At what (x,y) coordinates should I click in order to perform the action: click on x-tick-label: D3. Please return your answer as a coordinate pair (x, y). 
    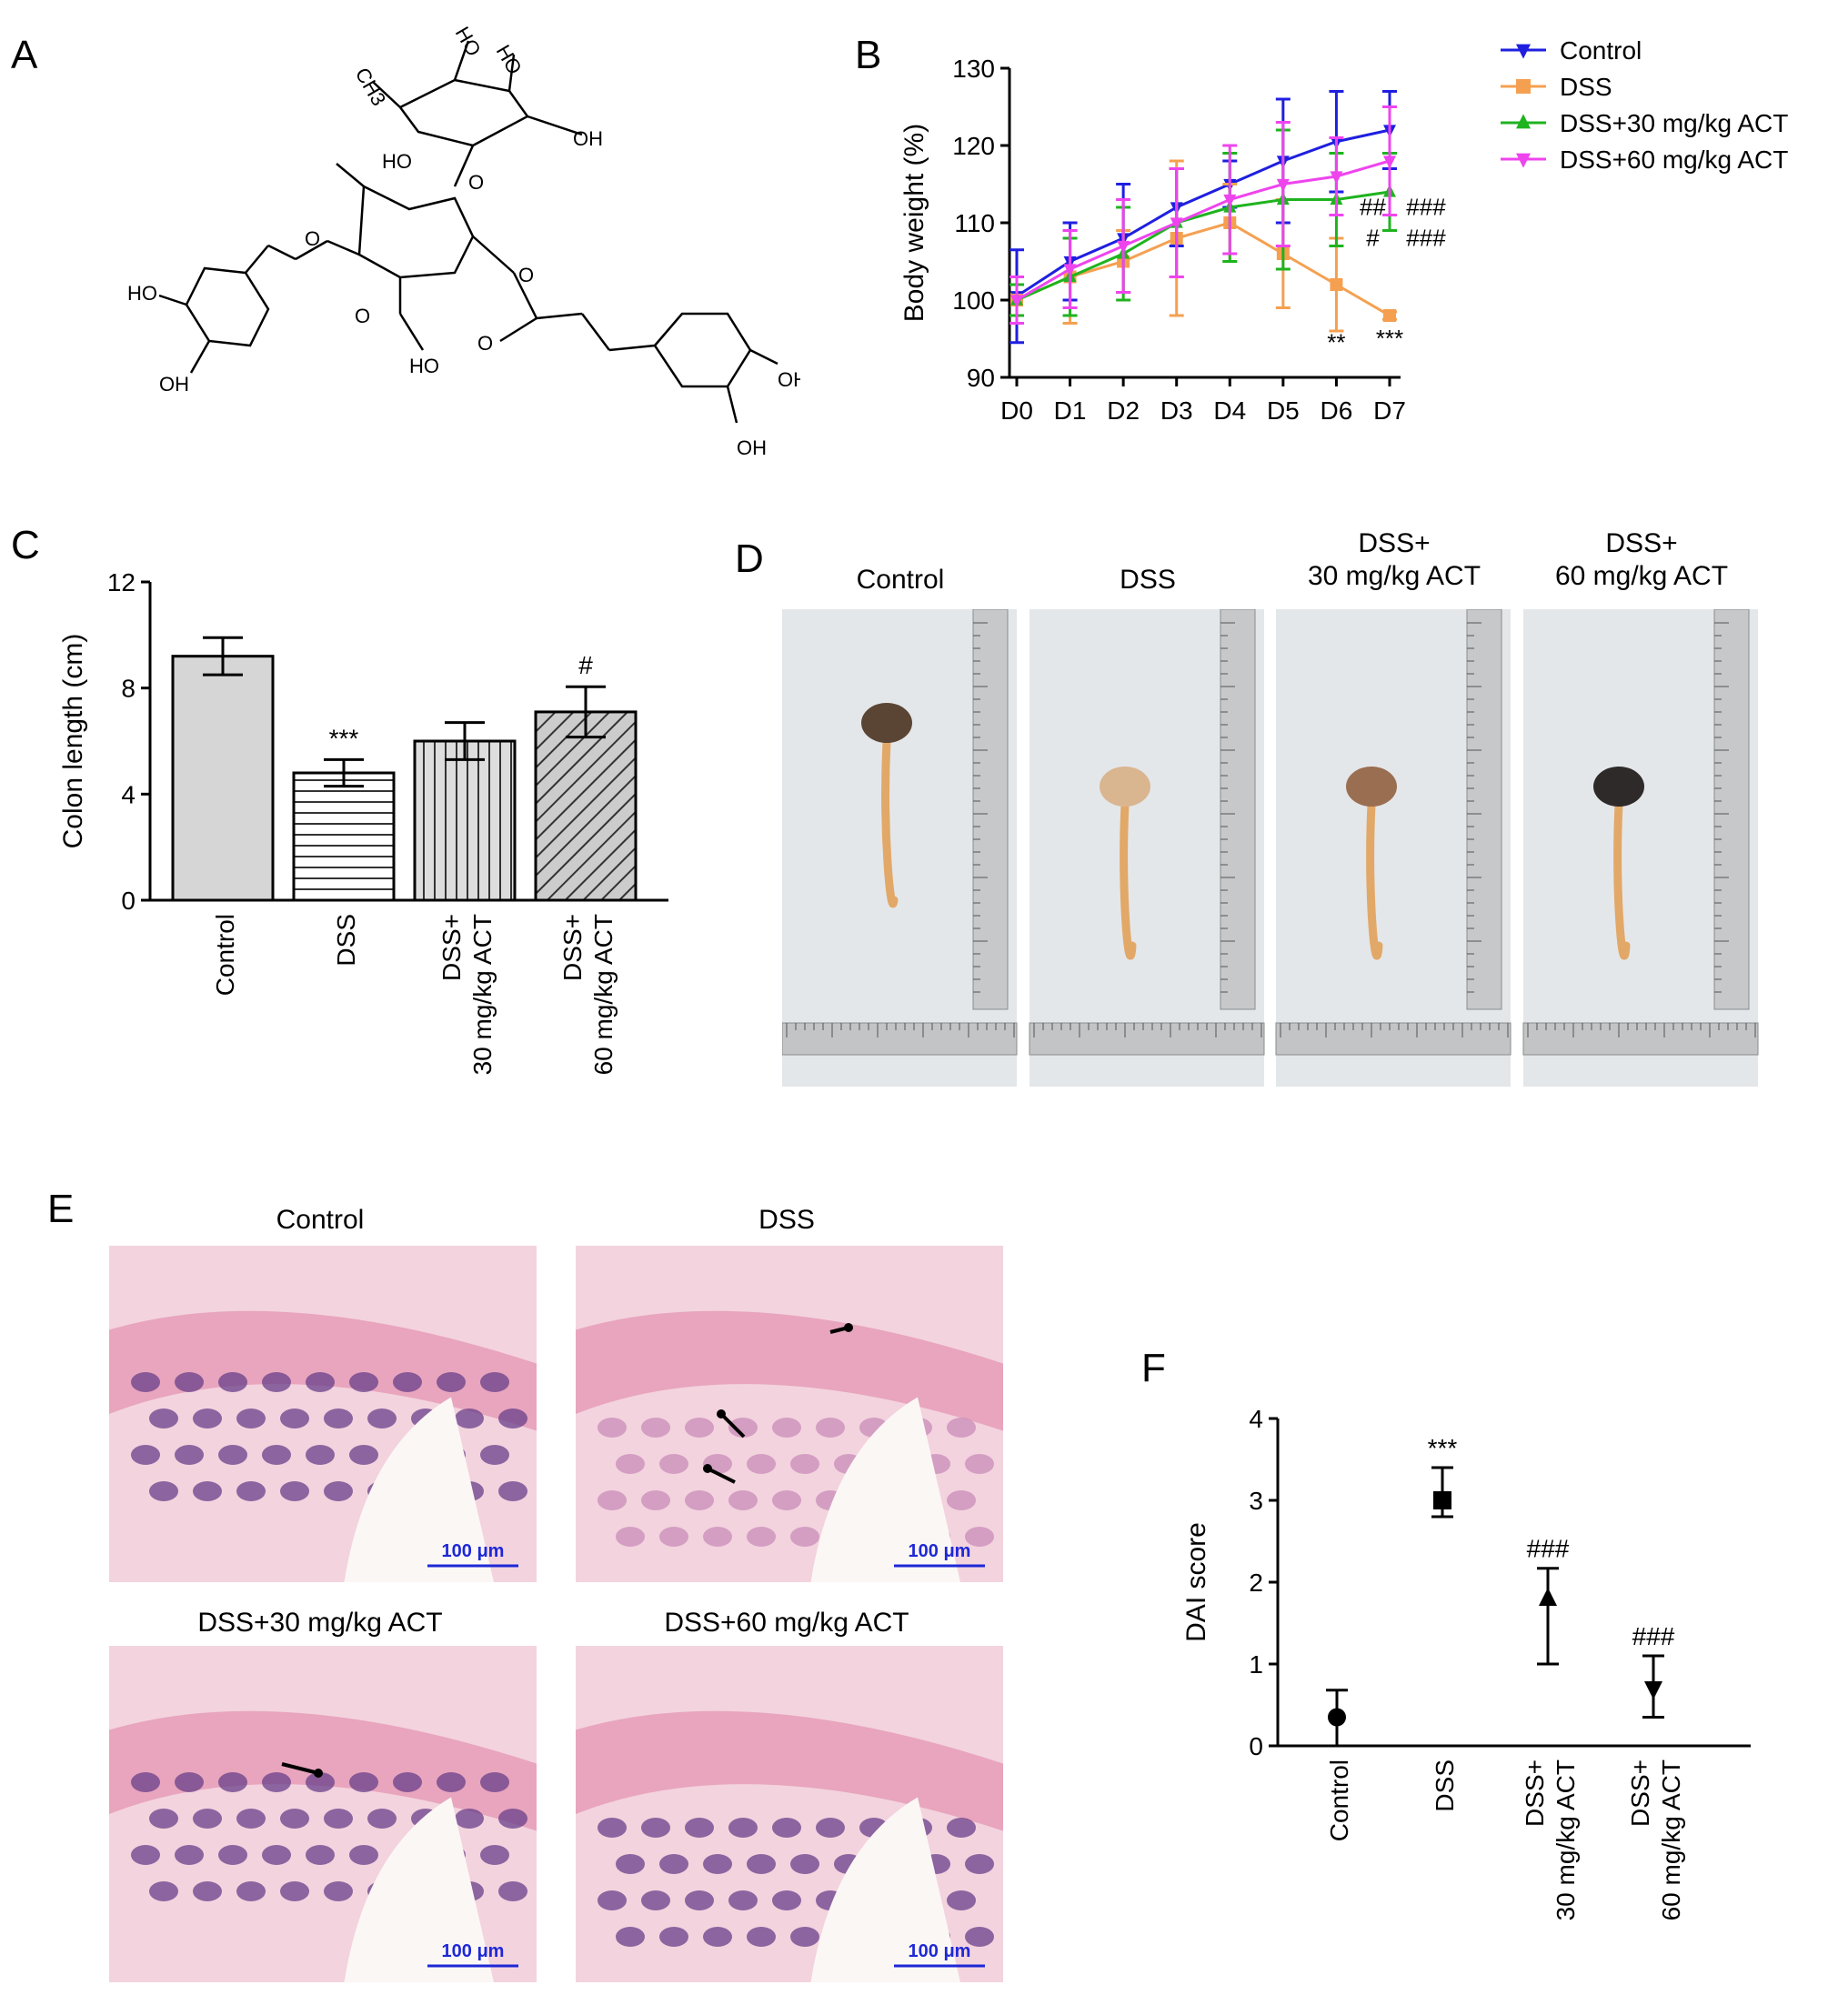
    Looking at the image, I should click on (1177, 411).